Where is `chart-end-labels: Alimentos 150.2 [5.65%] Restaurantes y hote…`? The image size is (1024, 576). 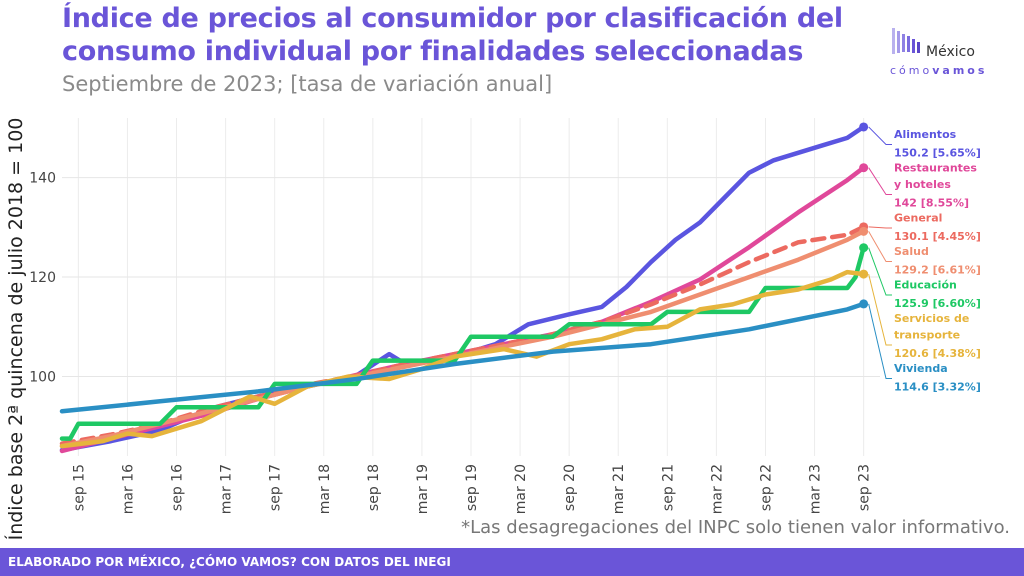 chart-end-labels: Alimentos 150.2 [5.65%] Restaurantes y hote… is located at coordinates (924, 260).